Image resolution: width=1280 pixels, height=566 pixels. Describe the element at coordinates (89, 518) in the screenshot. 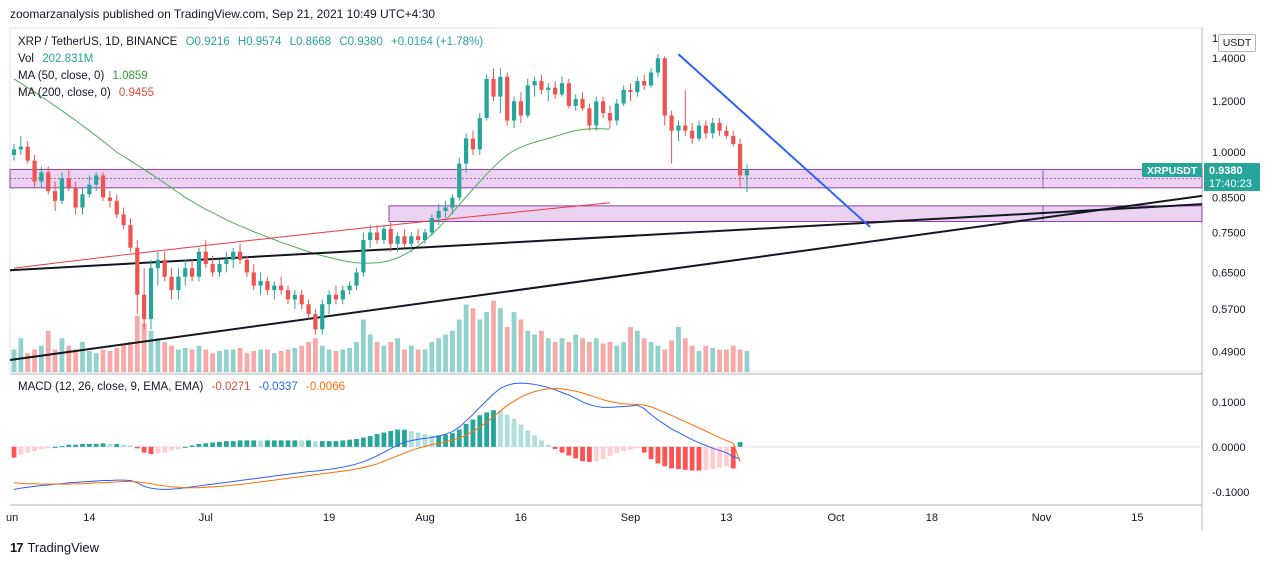

I see `time-tick-label: 14` at that location.